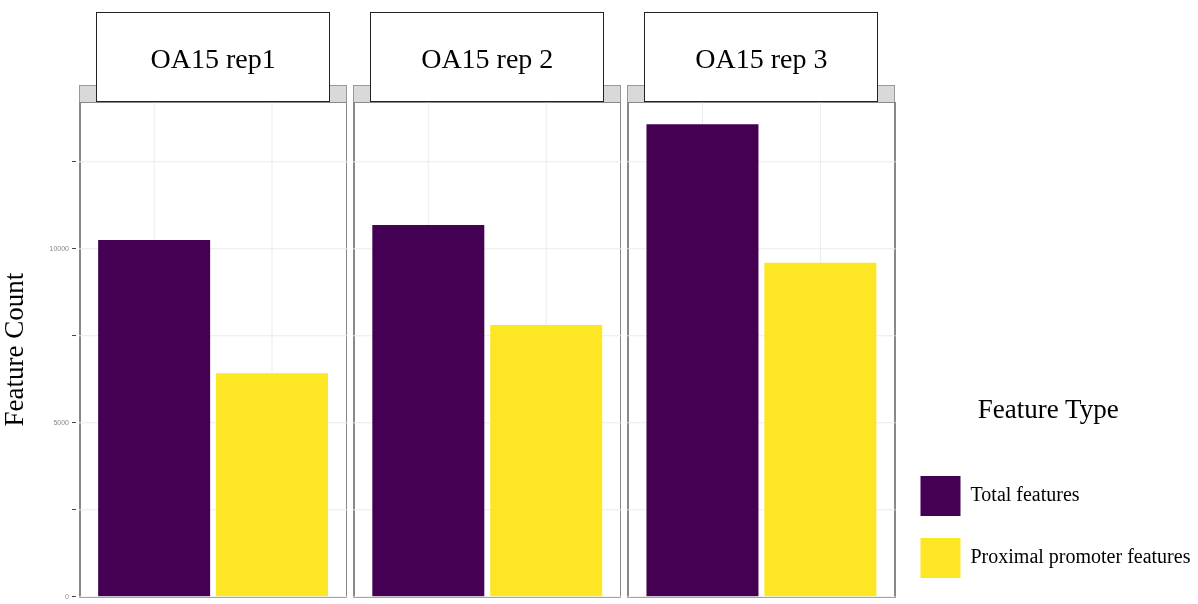  Describe the element at coordinates (213, 59) in the screenshot. I see `x-tick-label: OA15 rep1` at that location.